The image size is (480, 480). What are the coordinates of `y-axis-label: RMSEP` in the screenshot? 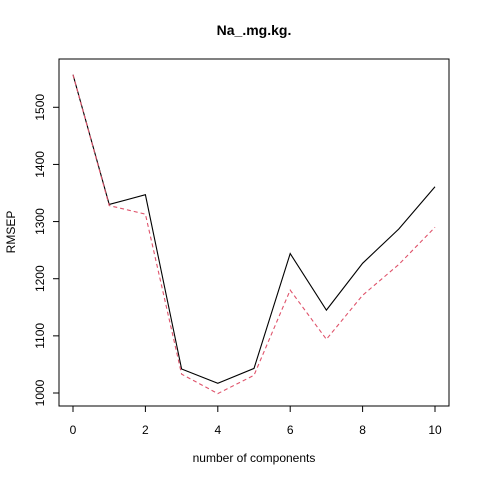 It's located at (11, 232).